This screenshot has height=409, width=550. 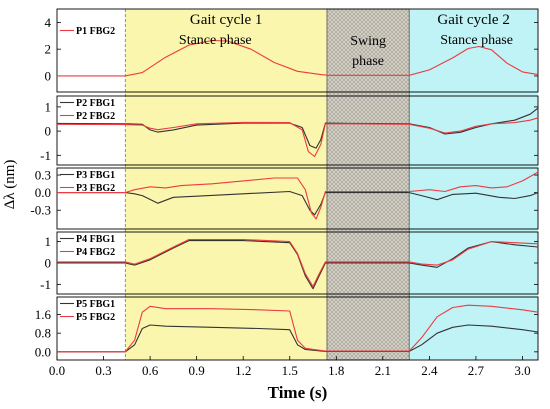 I want to click on region-swing, so click(x=368, y=184).